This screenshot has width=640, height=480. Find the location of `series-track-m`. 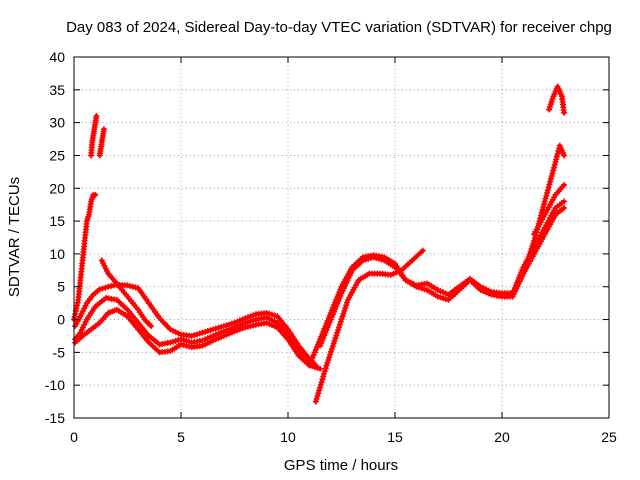

series-track-m is located at coordinates (557, 99).